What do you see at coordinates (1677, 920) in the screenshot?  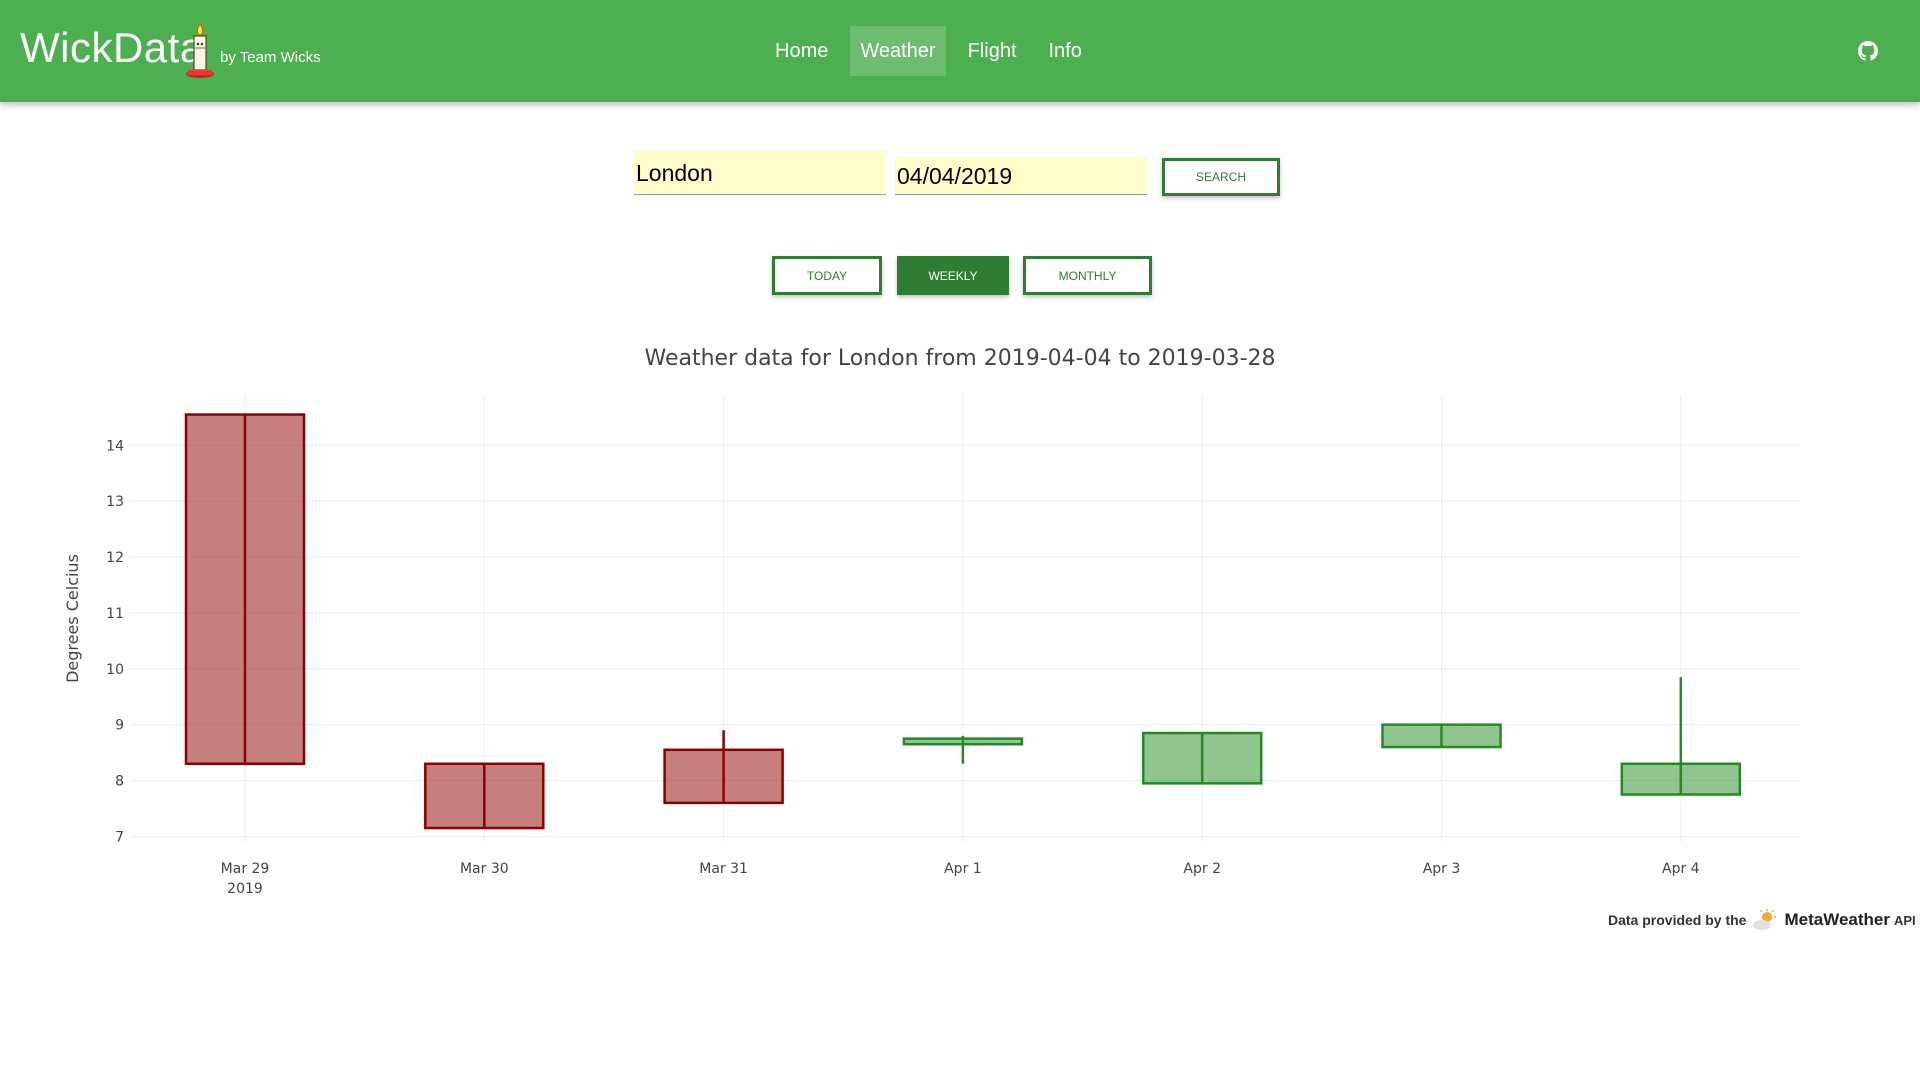 I see `credit-prefix: Data provided by the` at bounding box center [1677, 920].